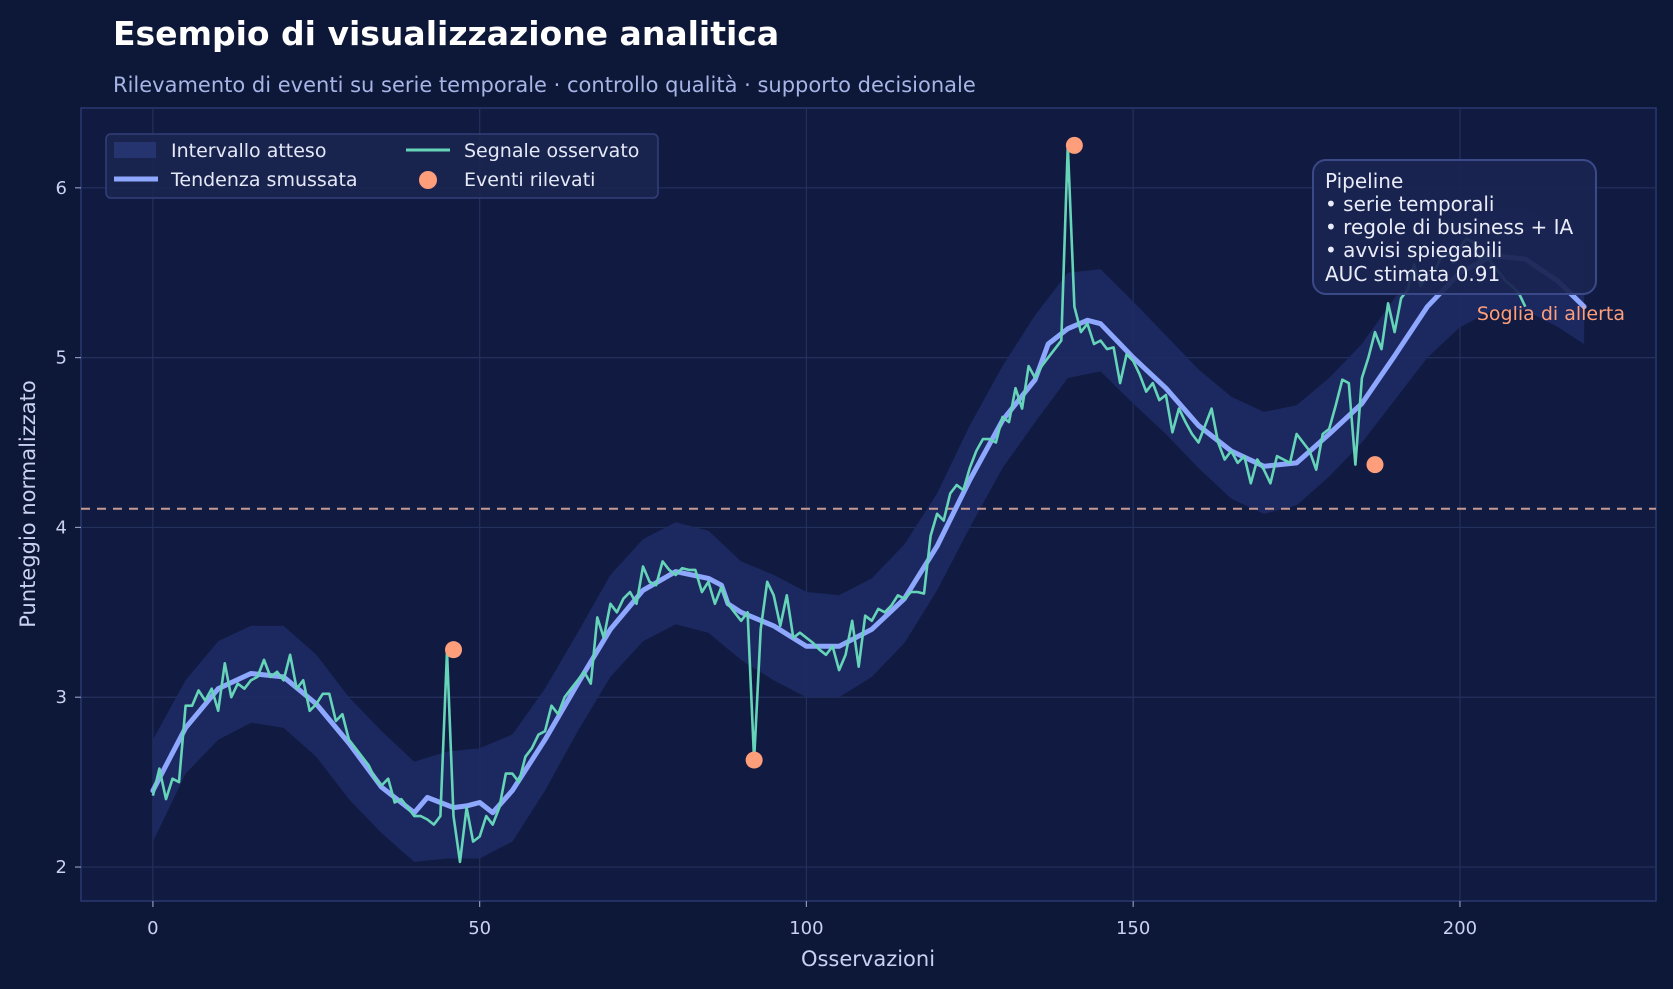 This screenshot has height=989, width=1673. I want to click on x-tick-label: 100, so click(806, 928).